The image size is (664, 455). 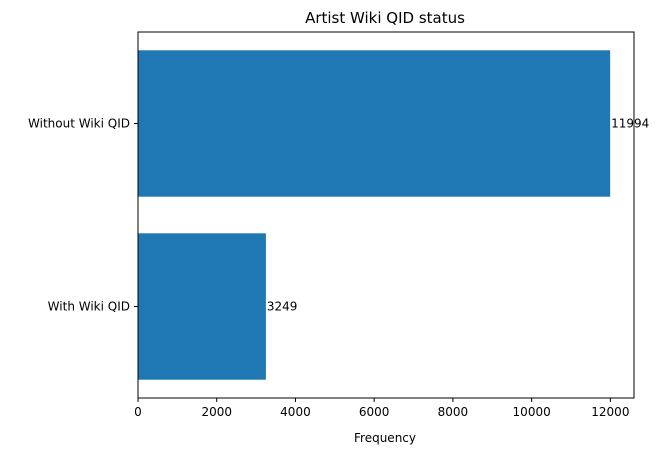 I want to click on y-tick-label: Without Wiki QID, so click(x=79, y=124).